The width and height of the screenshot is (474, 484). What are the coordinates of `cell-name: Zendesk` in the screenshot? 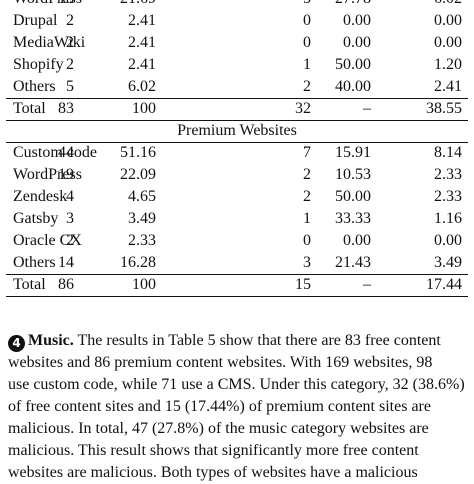 It's located at (40, 196).